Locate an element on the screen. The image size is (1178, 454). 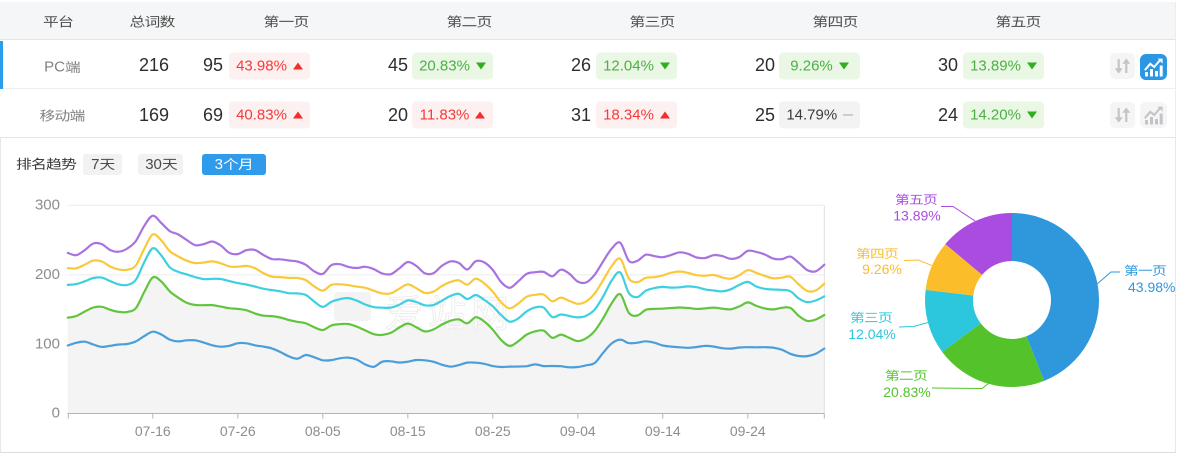
svg-text: 07-26 is located at coordinates (238, 431).